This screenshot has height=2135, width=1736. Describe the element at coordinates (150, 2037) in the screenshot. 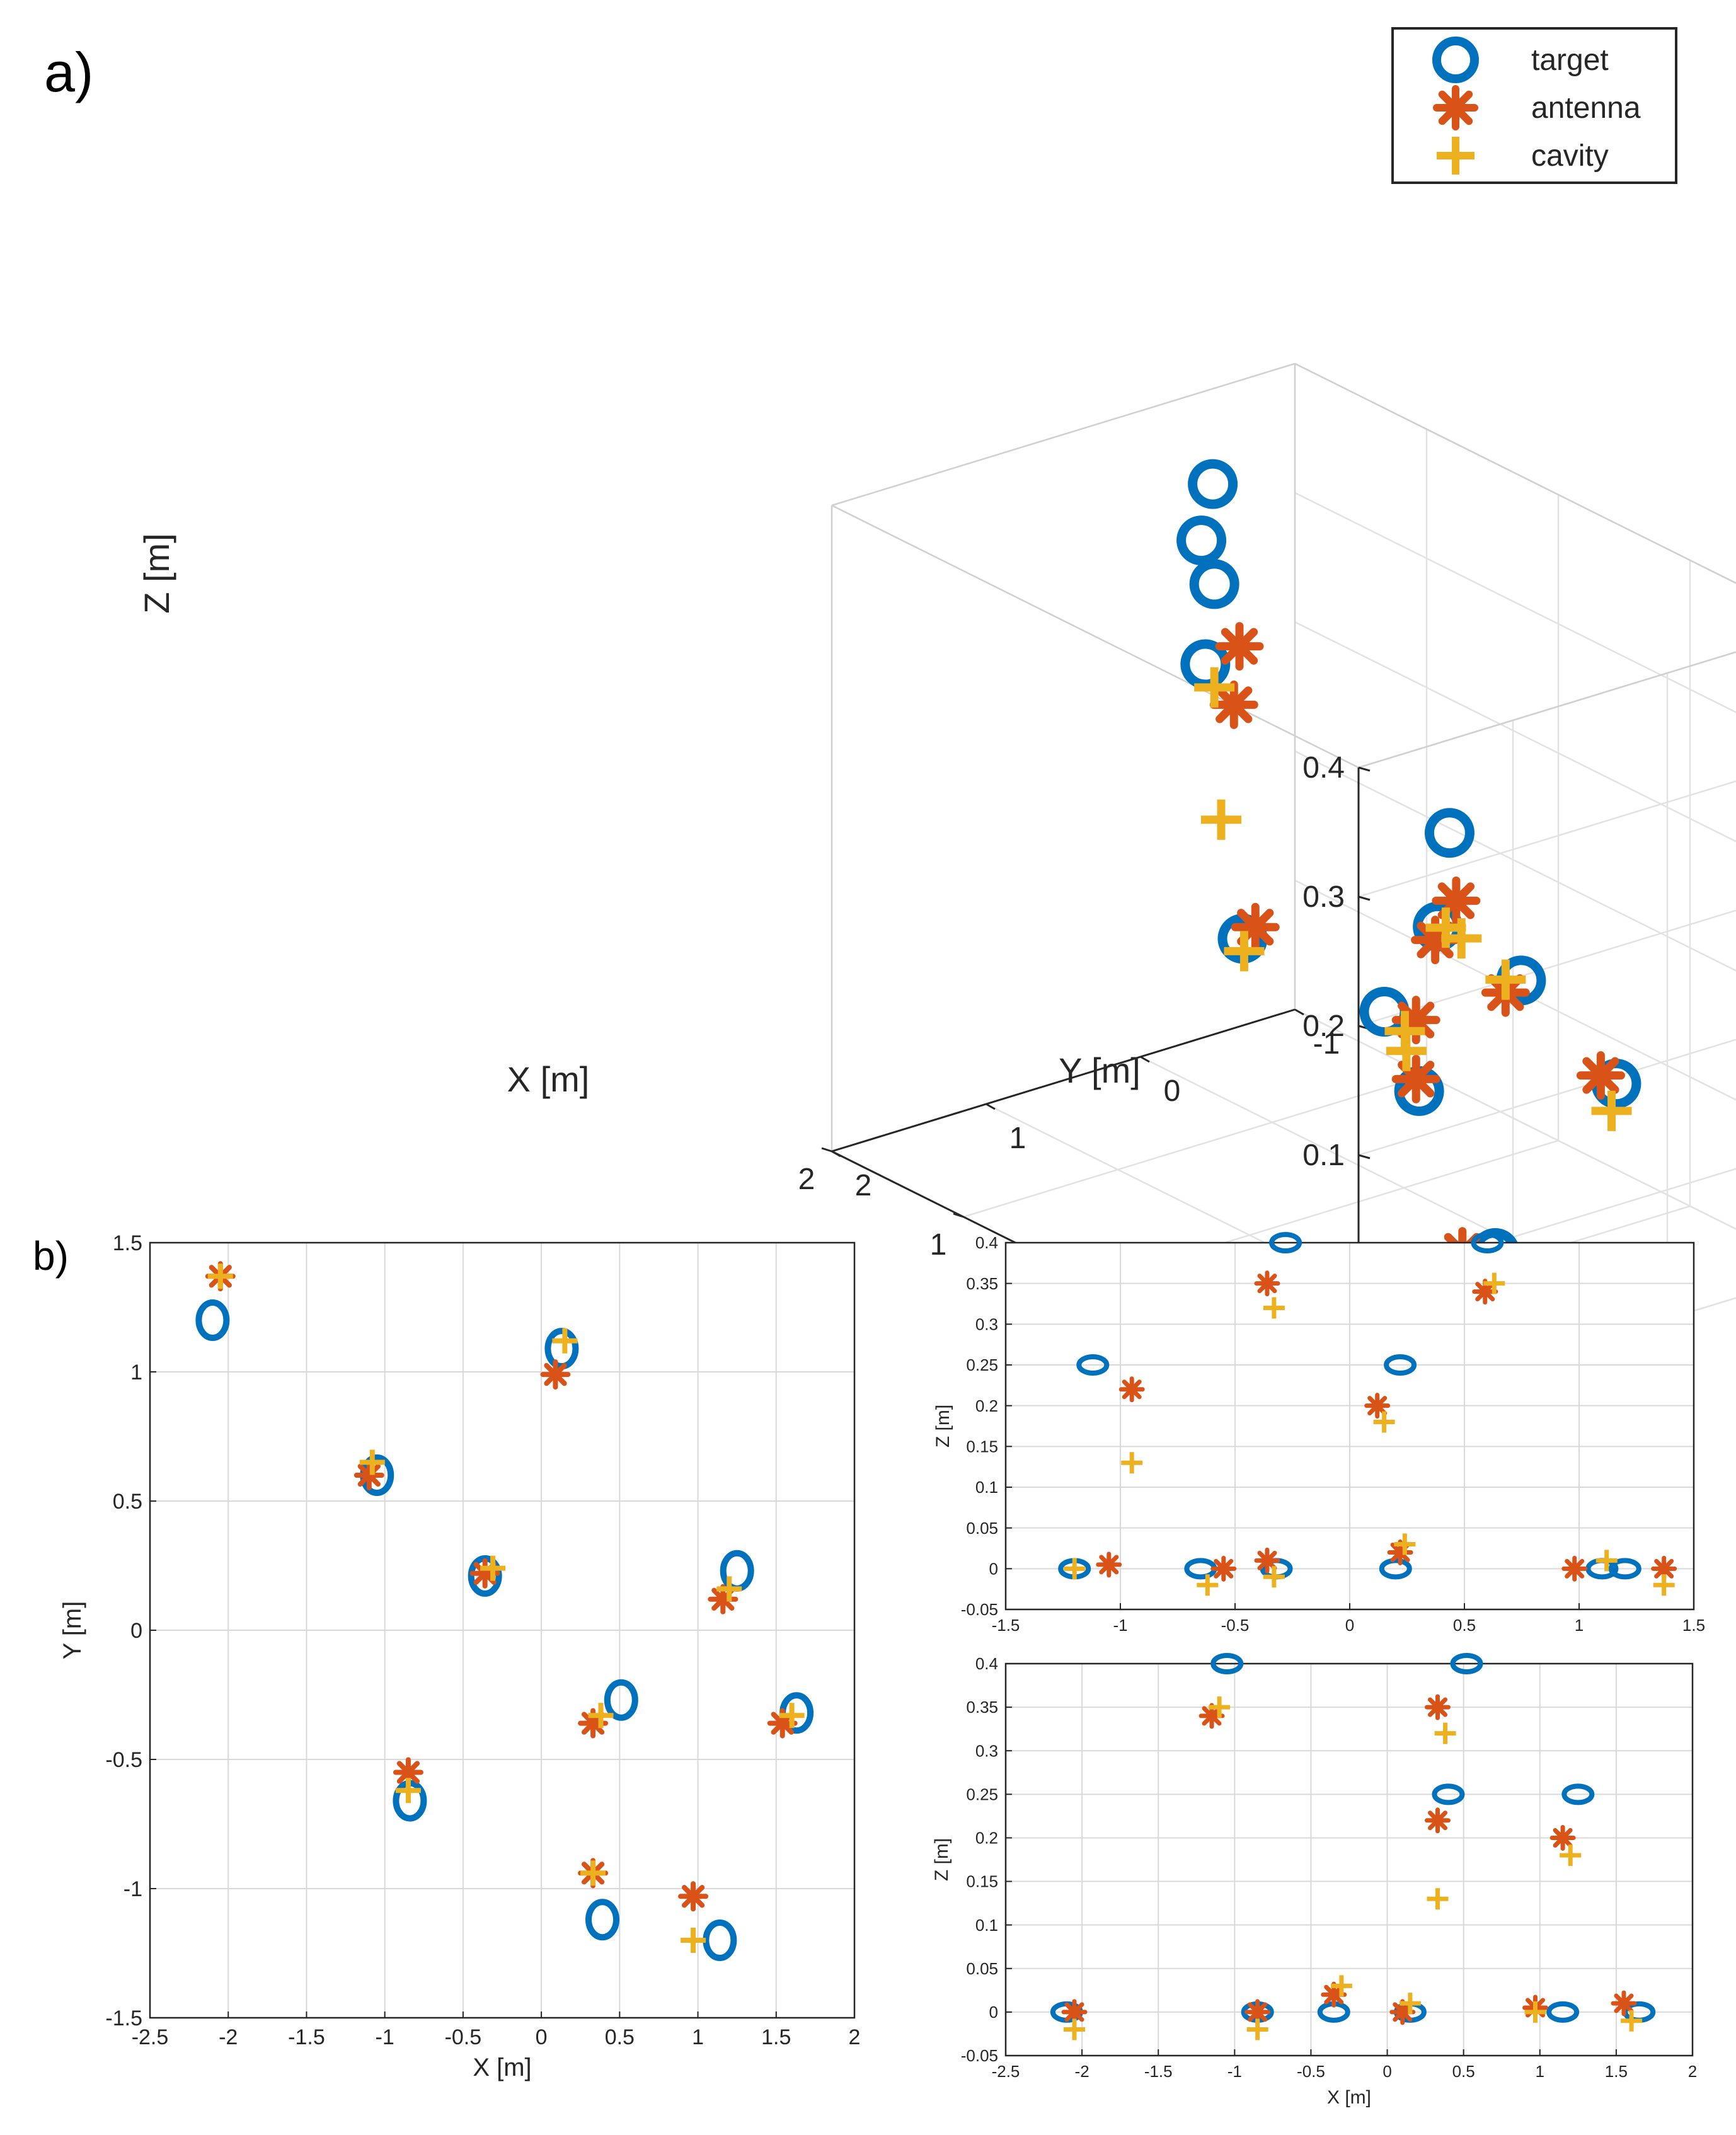

I see `x-tick-label: -2.5` at that location.